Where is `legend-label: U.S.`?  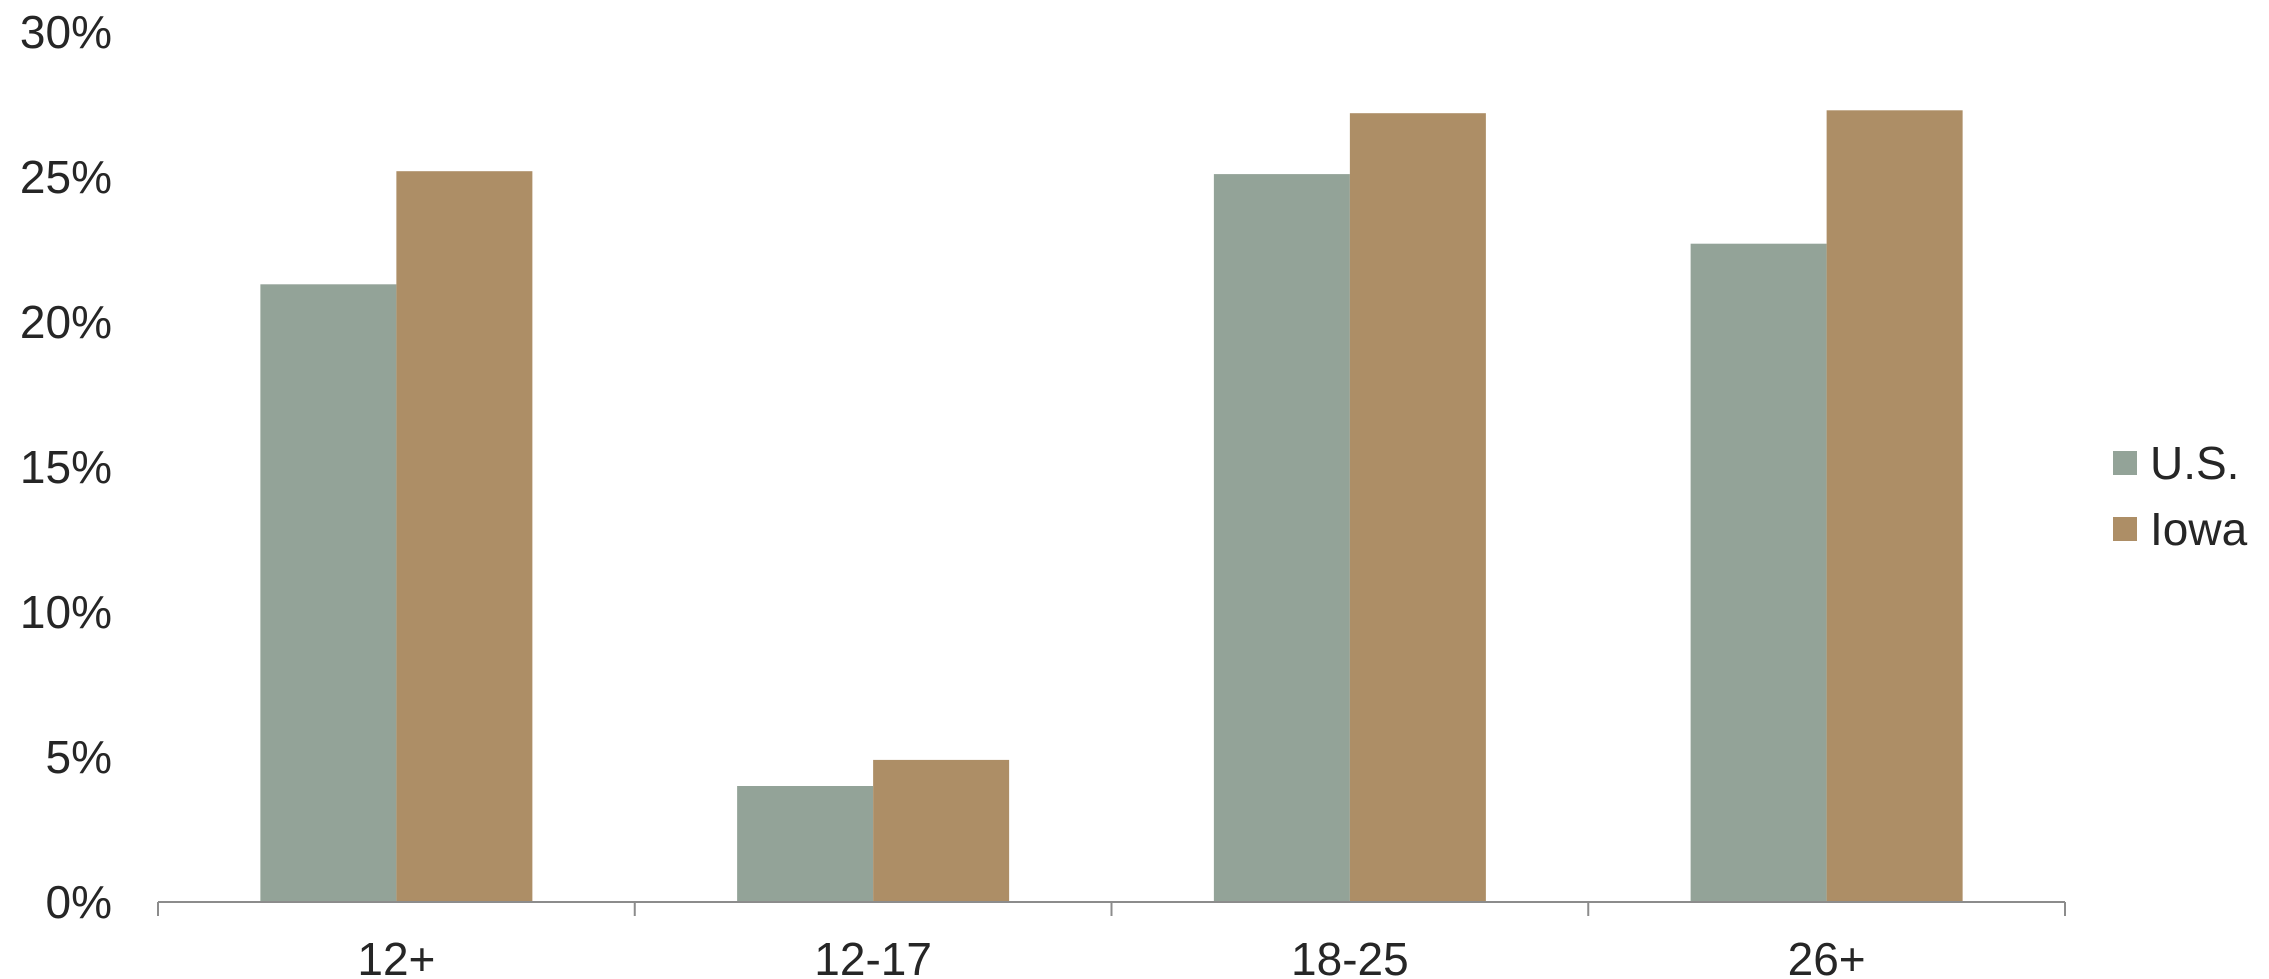 legend-label: U.S. is located at coordinates (2194, 463).